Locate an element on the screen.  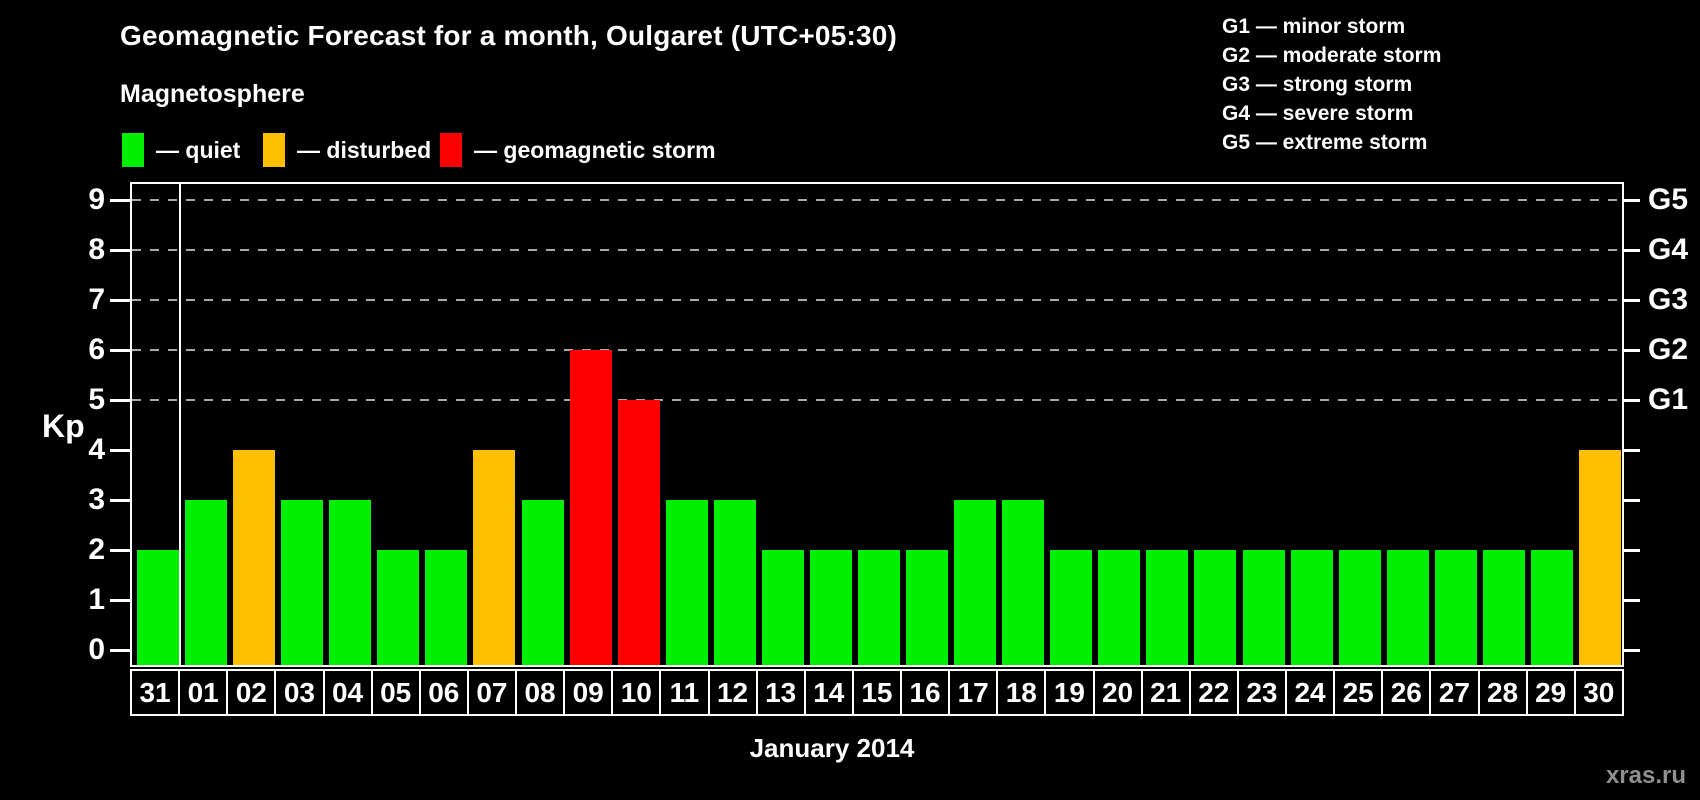
x-tick-label-04: 04 is located at coordinates (348, 692).